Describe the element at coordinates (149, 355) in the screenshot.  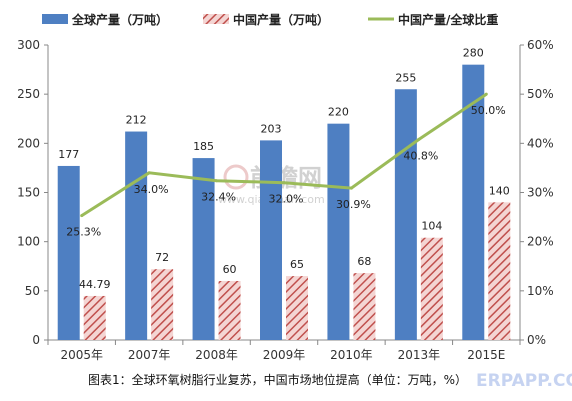
I see `x-tick-label: 2007年` at that location.